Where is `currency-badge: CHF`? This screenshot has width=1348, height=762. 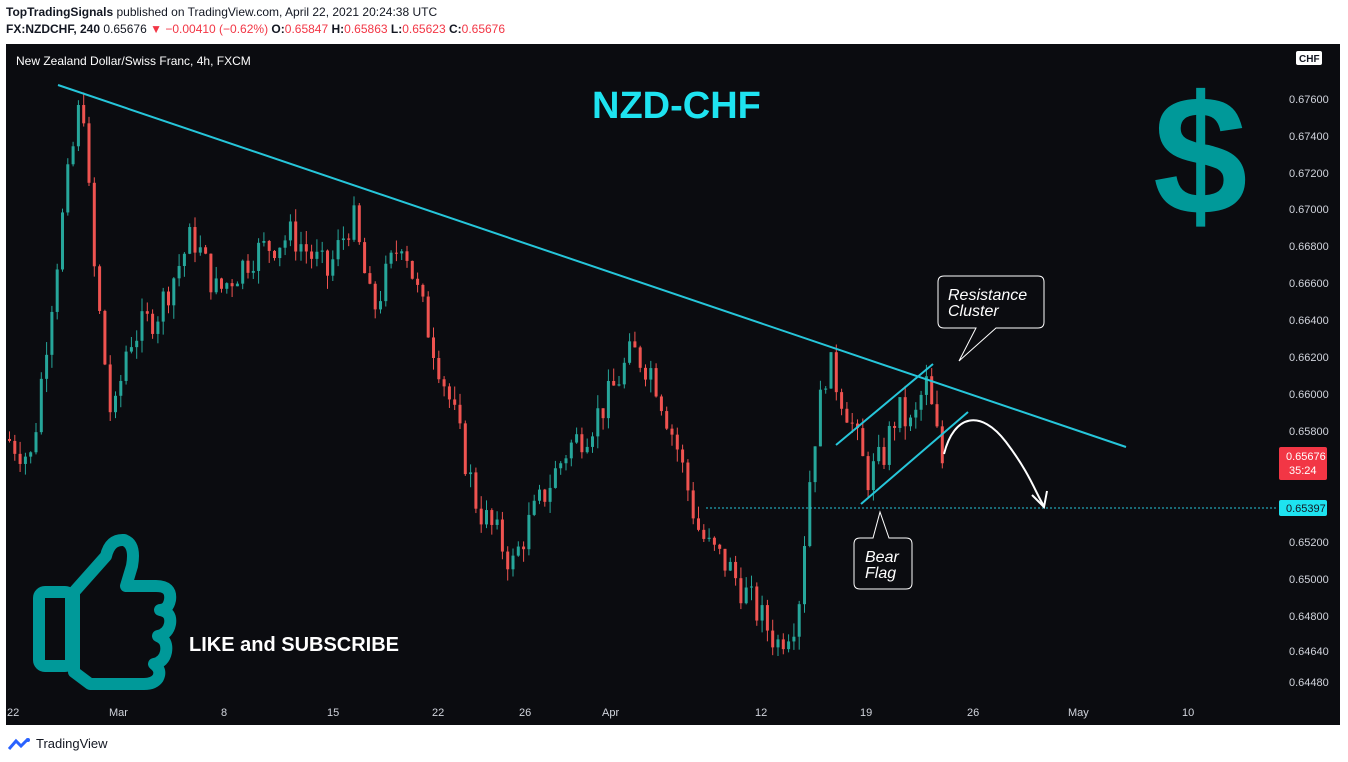
currency-badge: CHF is located at coordinates (1309, 58).